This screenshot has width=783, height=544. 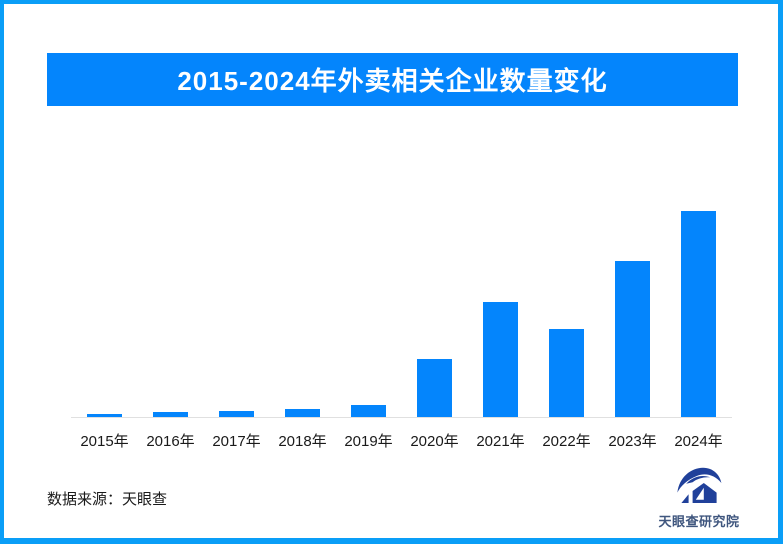 What do you see at coordinates (500, 359) in the screenshot?
I see `bar-2021年` at bounding box center [500, 359].